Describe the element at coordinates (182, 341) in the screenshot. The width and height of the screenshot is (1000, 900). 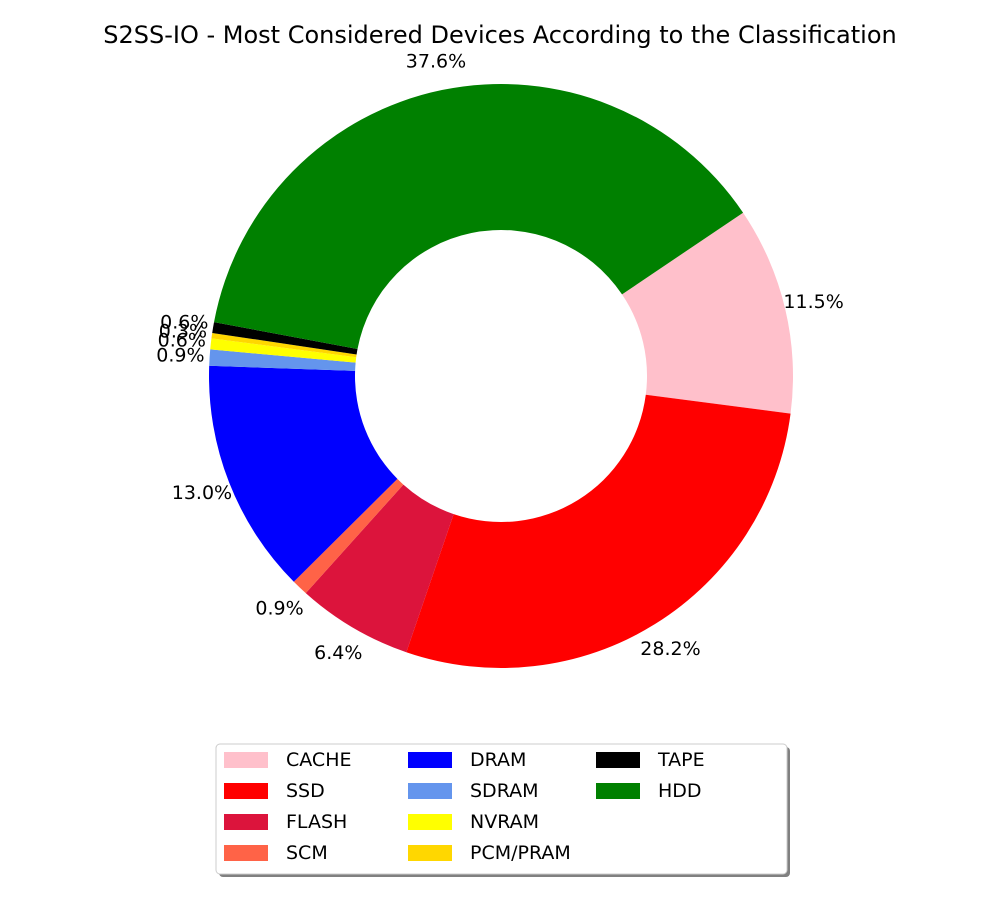
I see `percent-label-nvram: 0.6%` at that location.